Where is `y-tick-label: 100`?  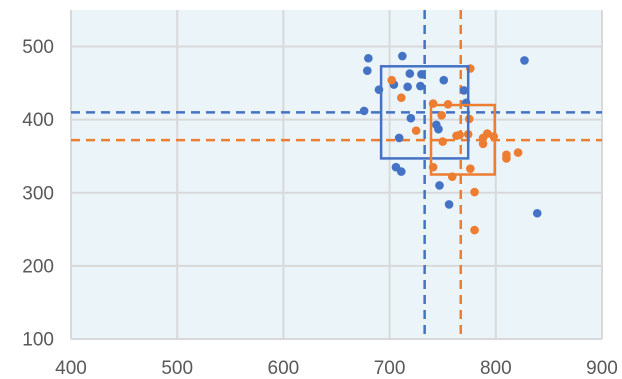
y-tick-label: 100 is located at coordinates (38, 340).